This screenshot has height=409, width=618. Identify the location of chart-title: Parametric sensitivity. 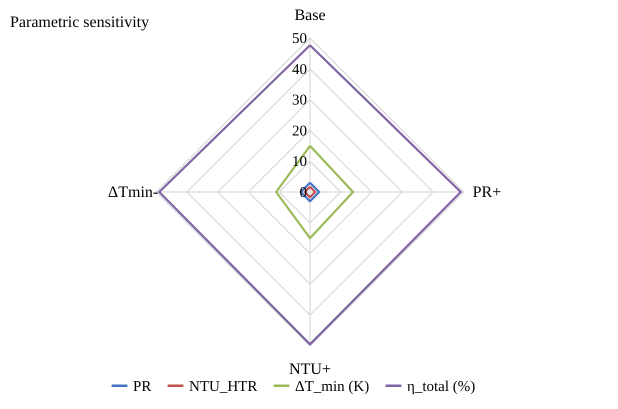
(80, 22).